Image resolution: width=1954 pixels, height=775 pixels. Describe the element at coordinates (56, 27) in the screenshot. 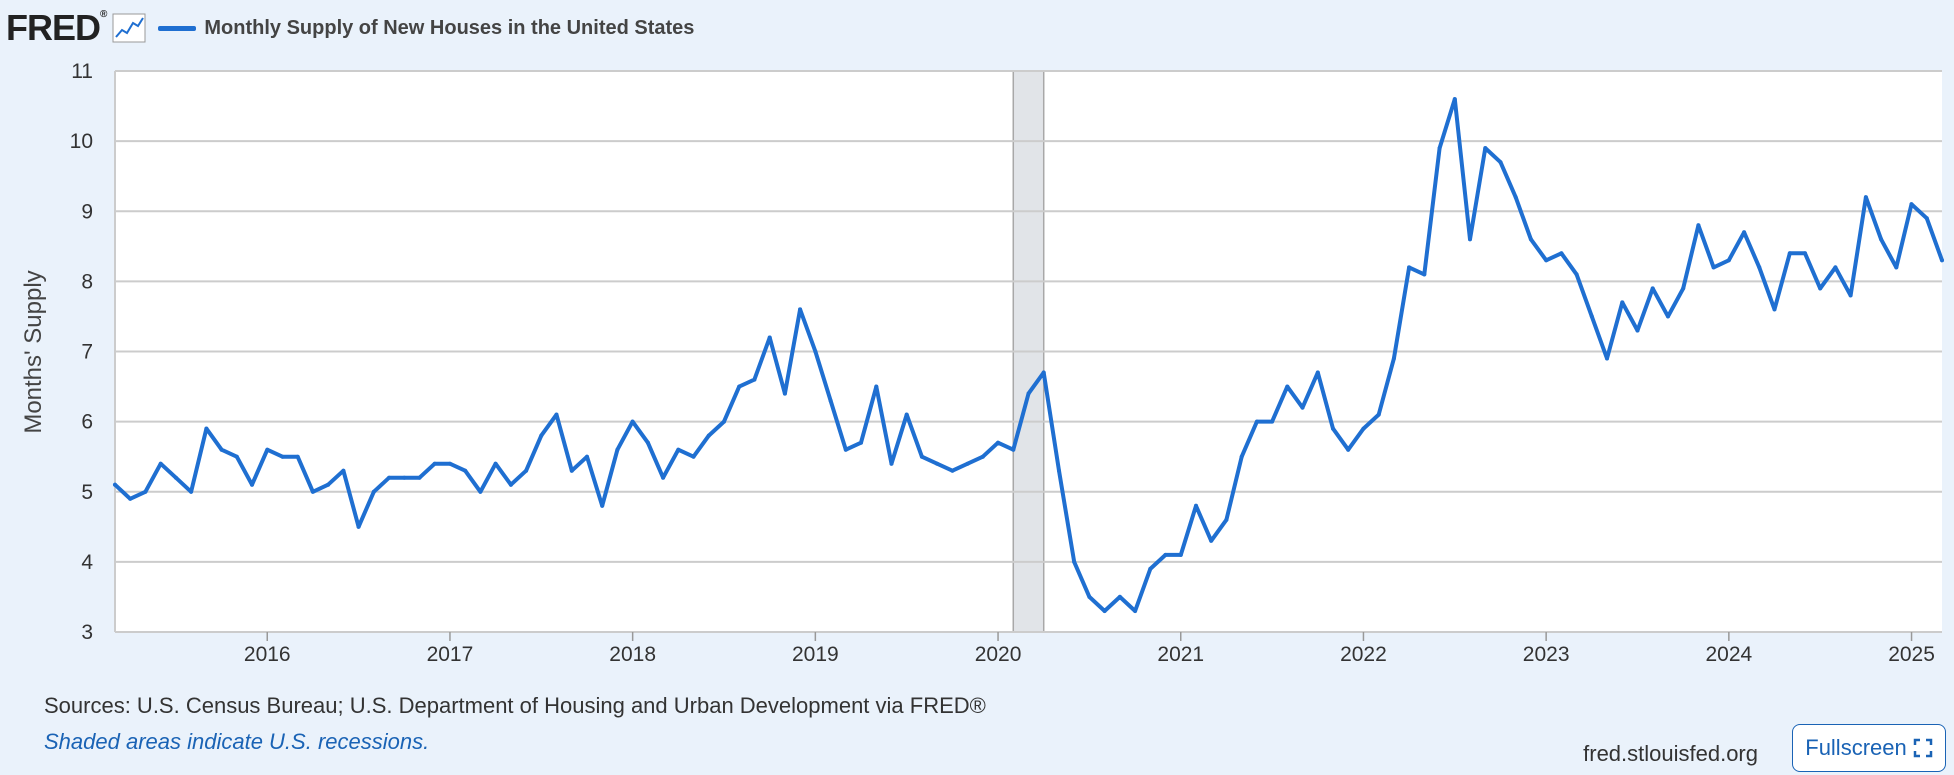

I see `fred-logo: FRED®` at that location.